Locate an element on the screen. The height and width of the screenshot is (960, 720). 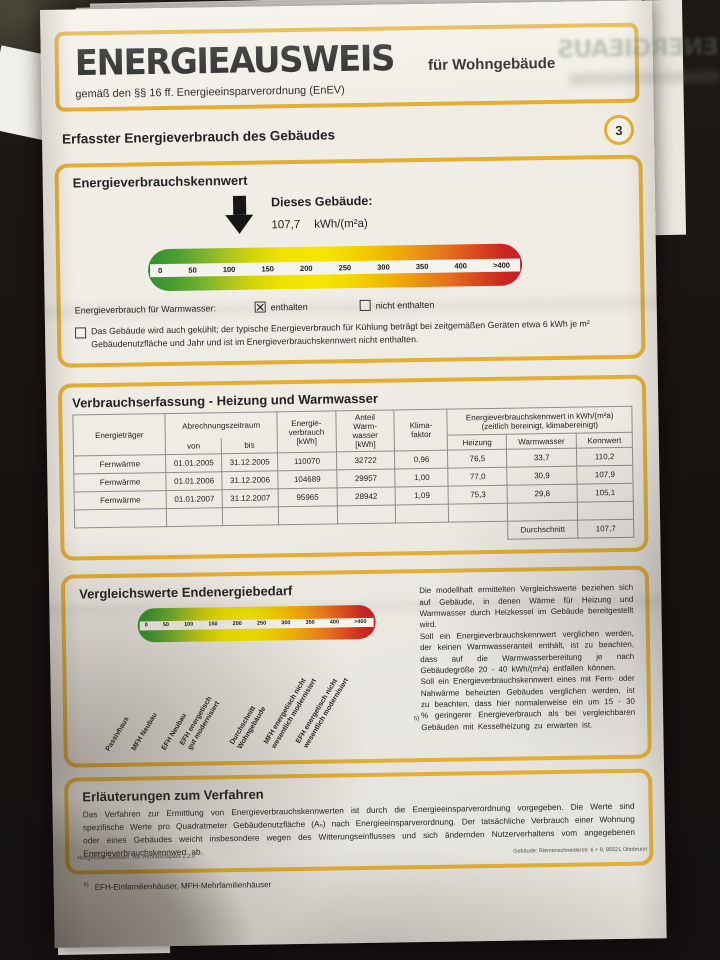
option-not-included: nicht enthalten is located at coordinates (397, 305).